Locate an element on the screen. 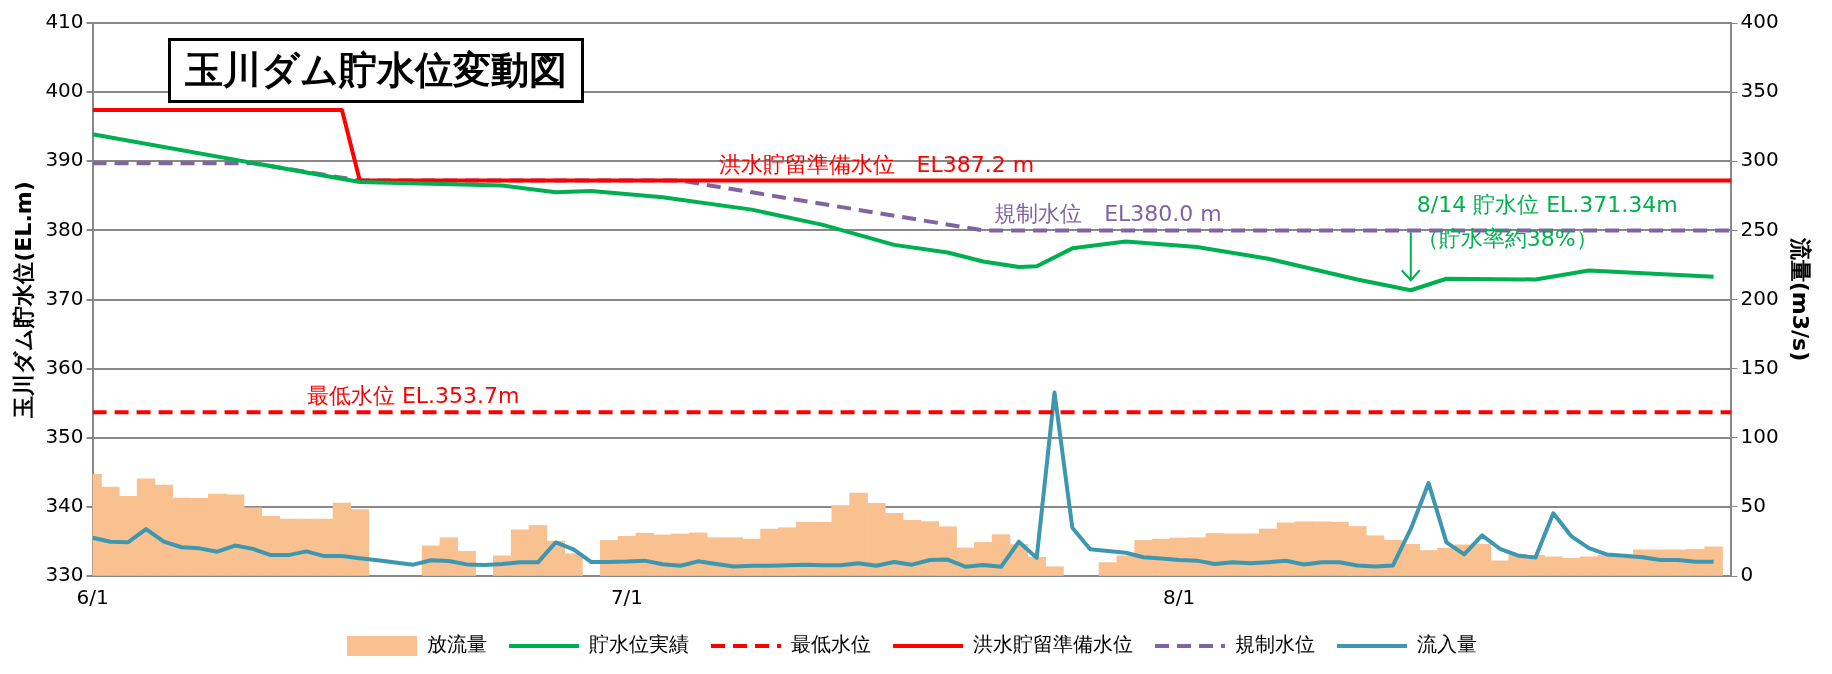  y2-tick-label: 150 is located at coordinates (1759, 366).